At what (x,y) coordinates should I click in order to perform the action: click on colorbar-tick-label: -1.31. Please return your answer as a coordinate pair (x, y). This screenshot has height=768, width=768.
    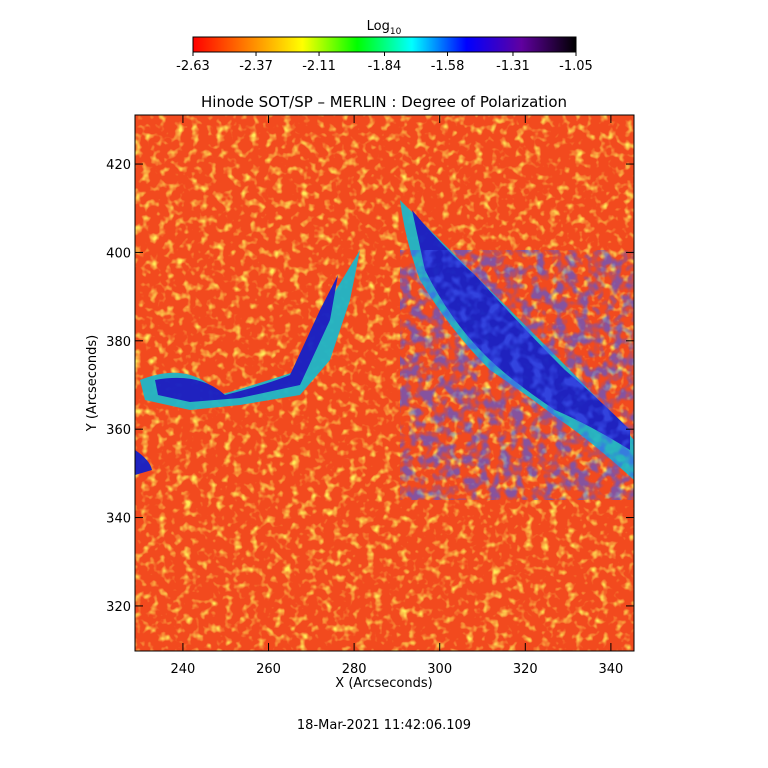
    Looking at the image, I should click on (513, 66).